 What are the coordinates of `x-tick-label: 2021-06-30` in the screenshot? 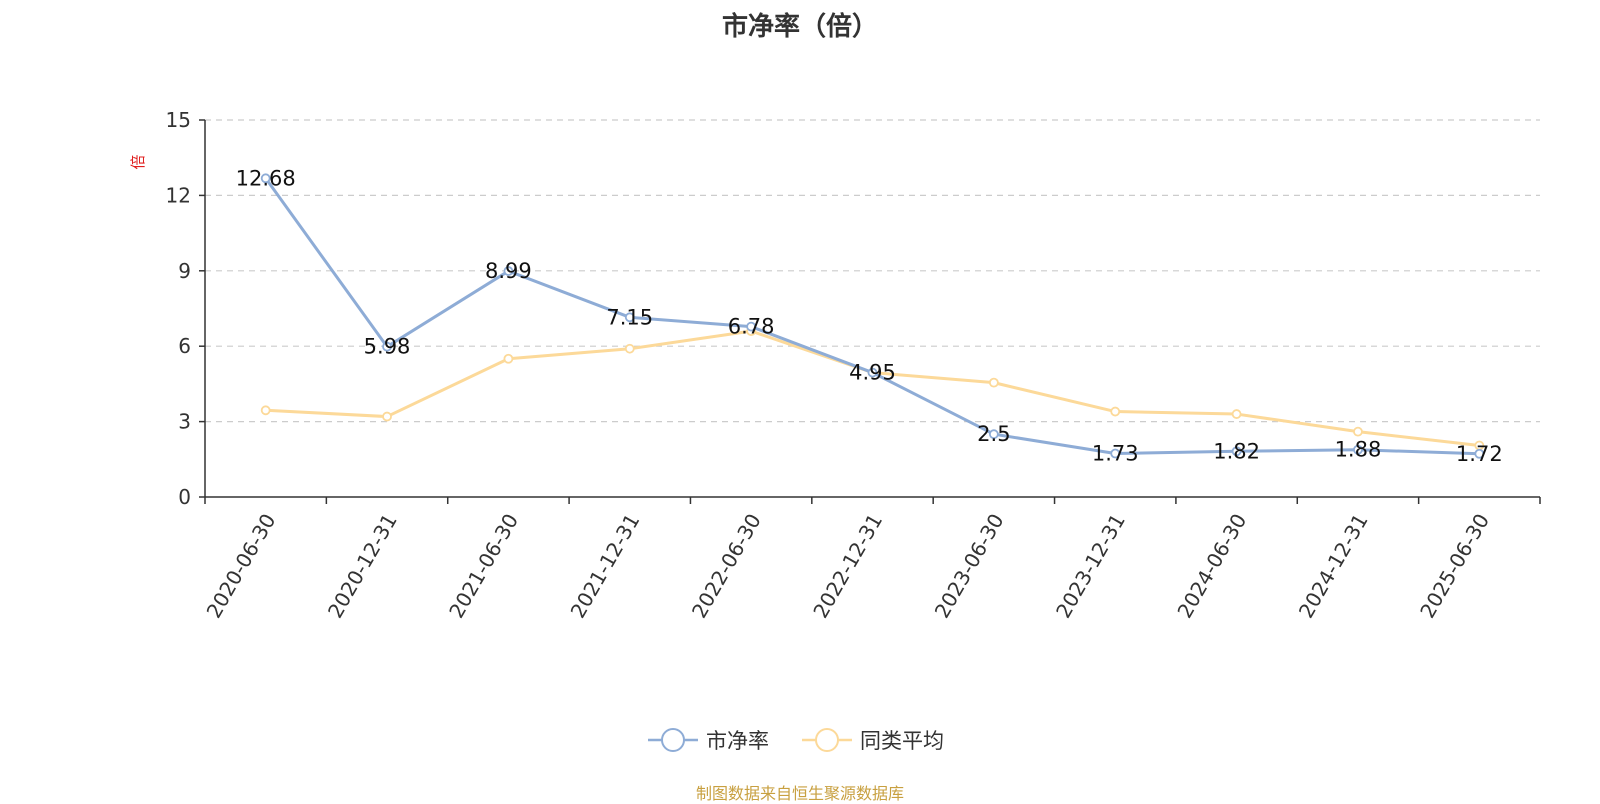 It's located at (483, 565).